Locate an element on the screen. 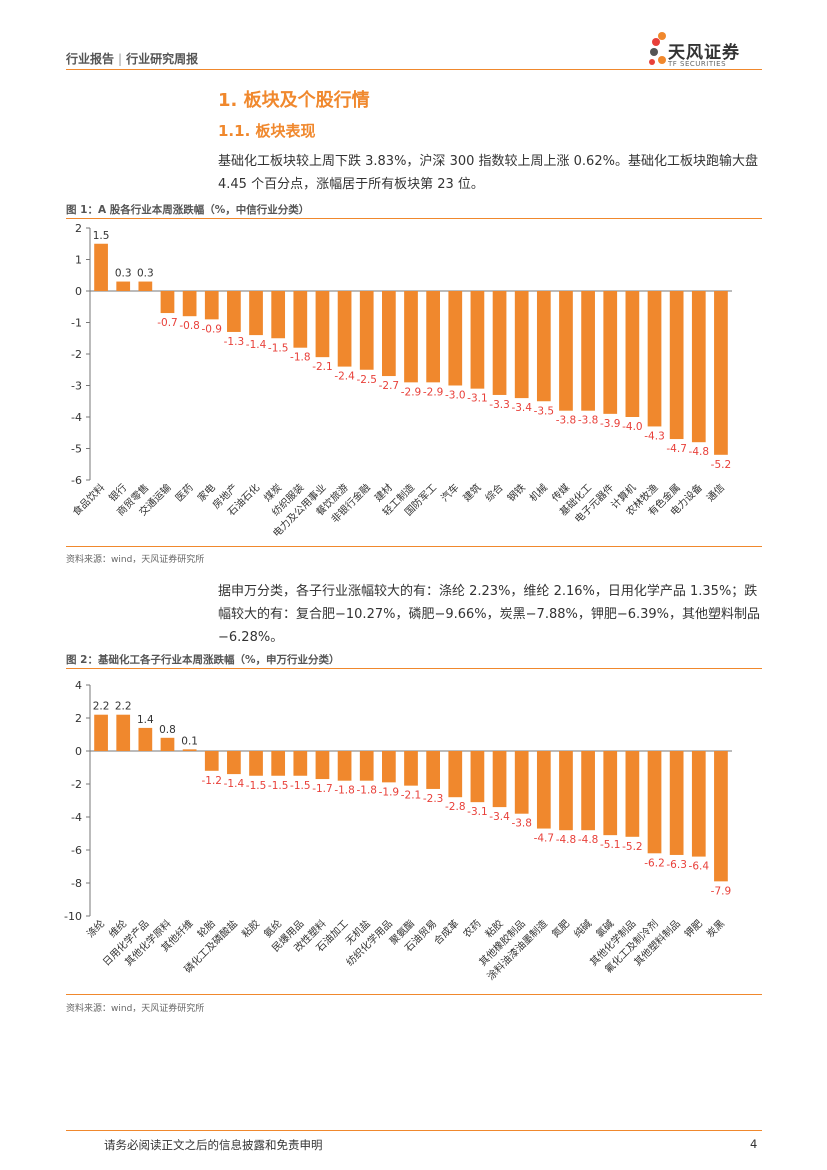 The image size is (827, 1170). category-label: 炭黑 is located at coordinates (715, 929).